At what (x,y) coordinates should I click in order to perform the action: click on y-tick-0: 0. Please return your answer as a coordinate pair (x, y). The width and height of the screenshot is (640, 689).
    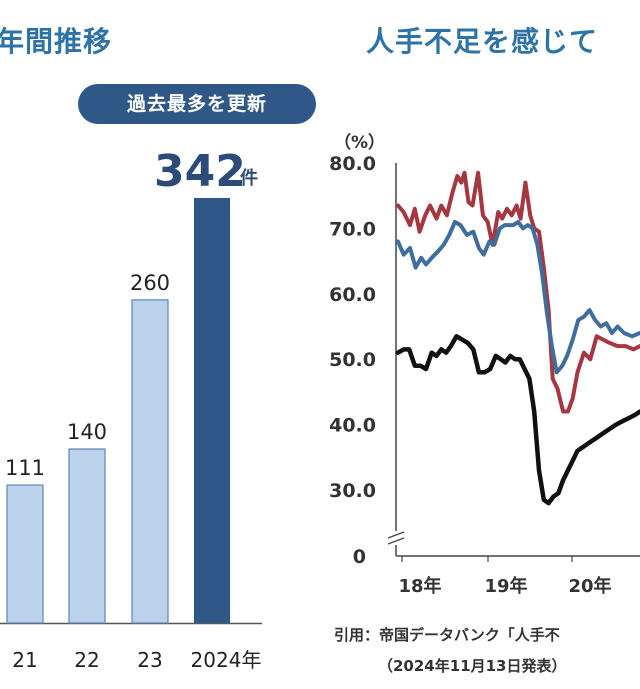
    Looking at the image, I should click on (359, 557).